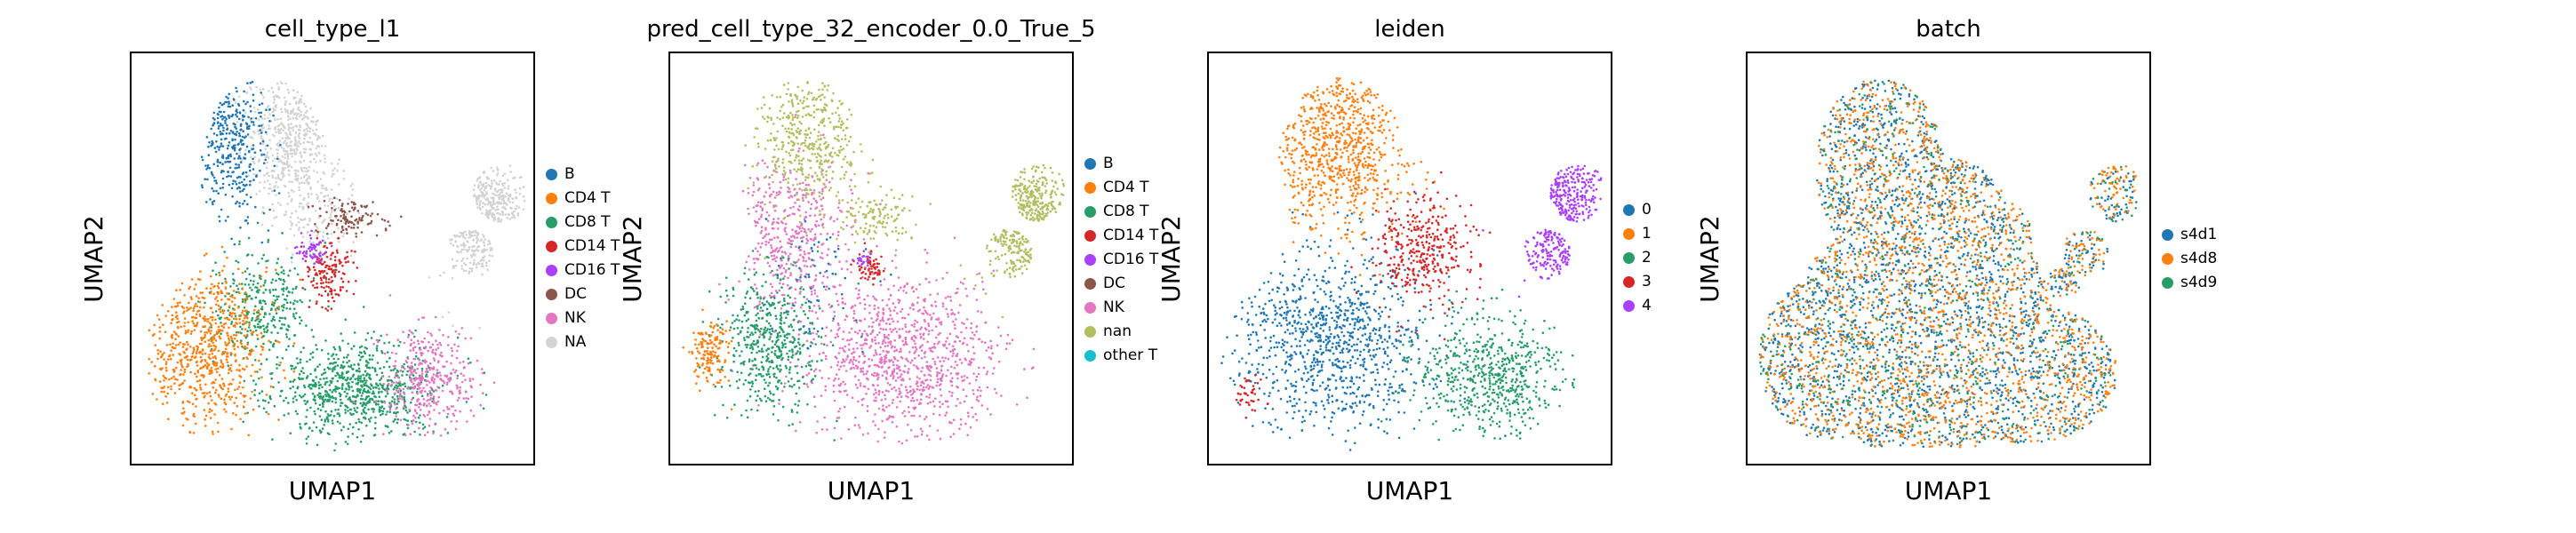  Describe the element at coordinates (566, 318) in the screenshot. I see `legend-item: NK` at that location.